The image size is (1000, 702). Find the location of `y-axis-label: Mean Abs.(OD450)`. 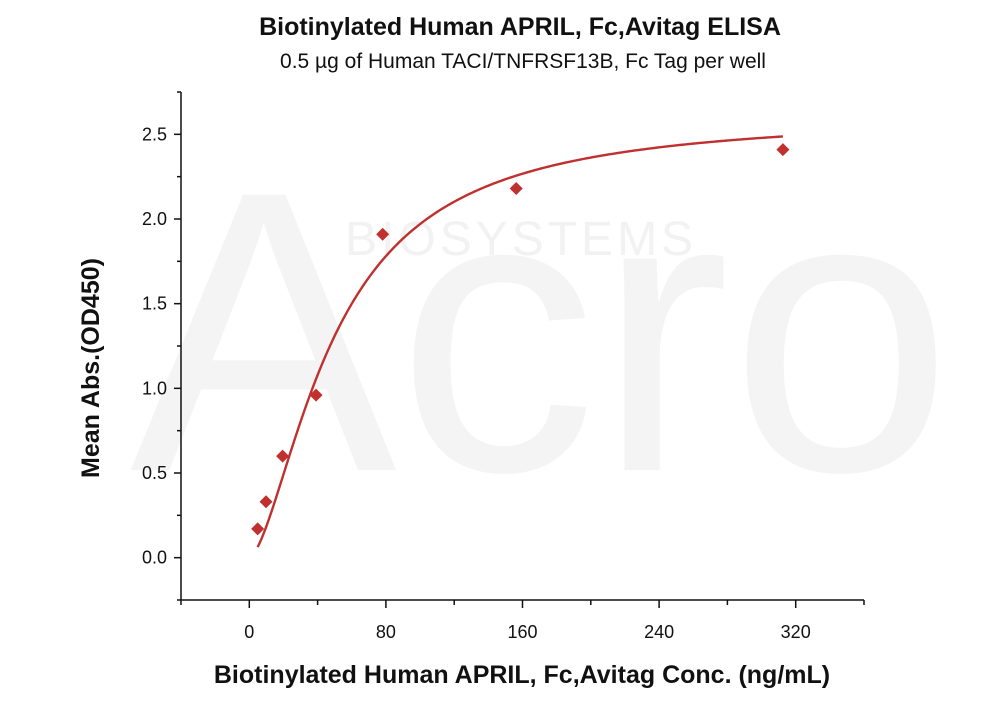

y-axis-label: Mean Abs.(OD450) is located at coordinates (91, 368).